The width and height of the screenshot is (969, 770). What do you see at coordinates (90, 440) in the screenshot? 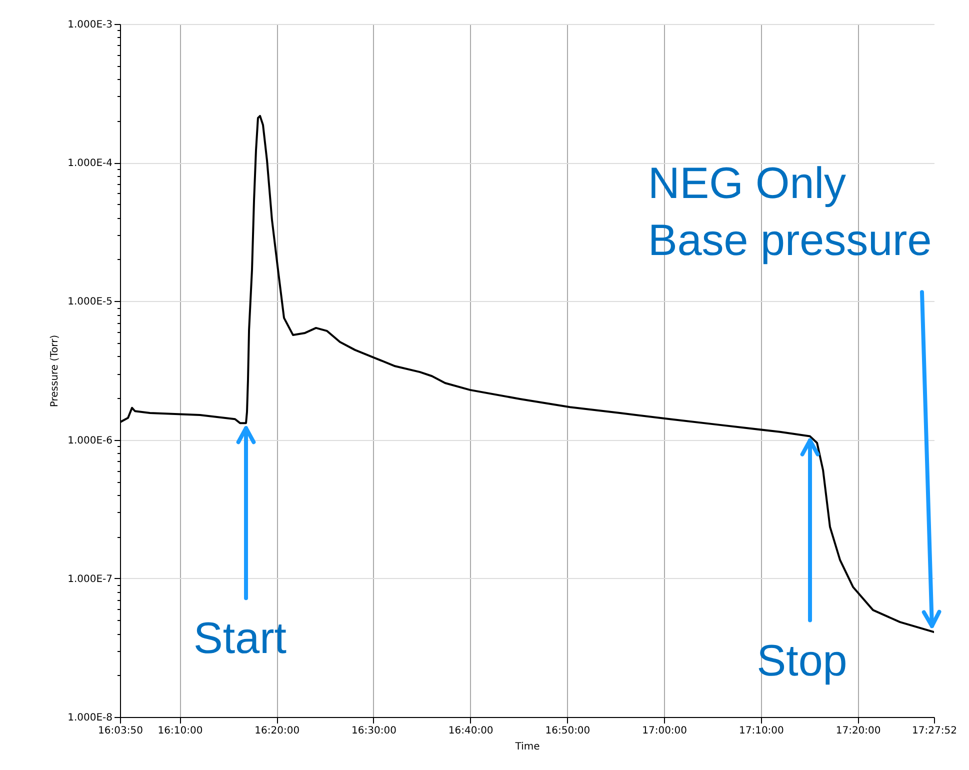
I see `y-tick-label: 1.000E-6` at bounding box center [90, 440].